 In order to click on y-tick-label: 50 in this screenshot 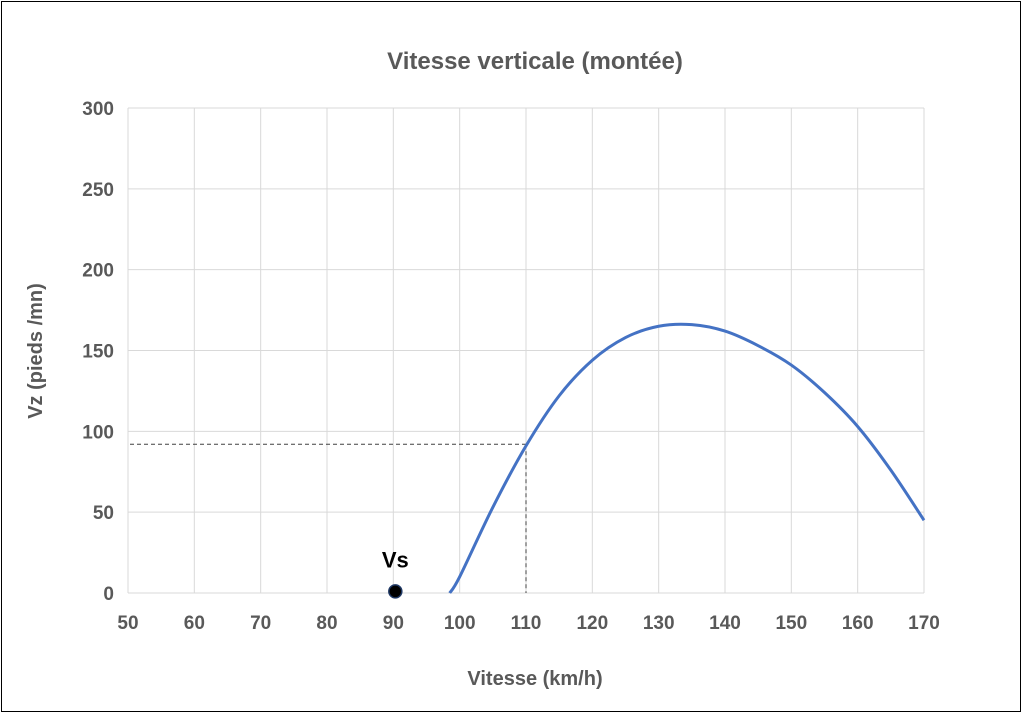, I will do `click(103, 513)`.